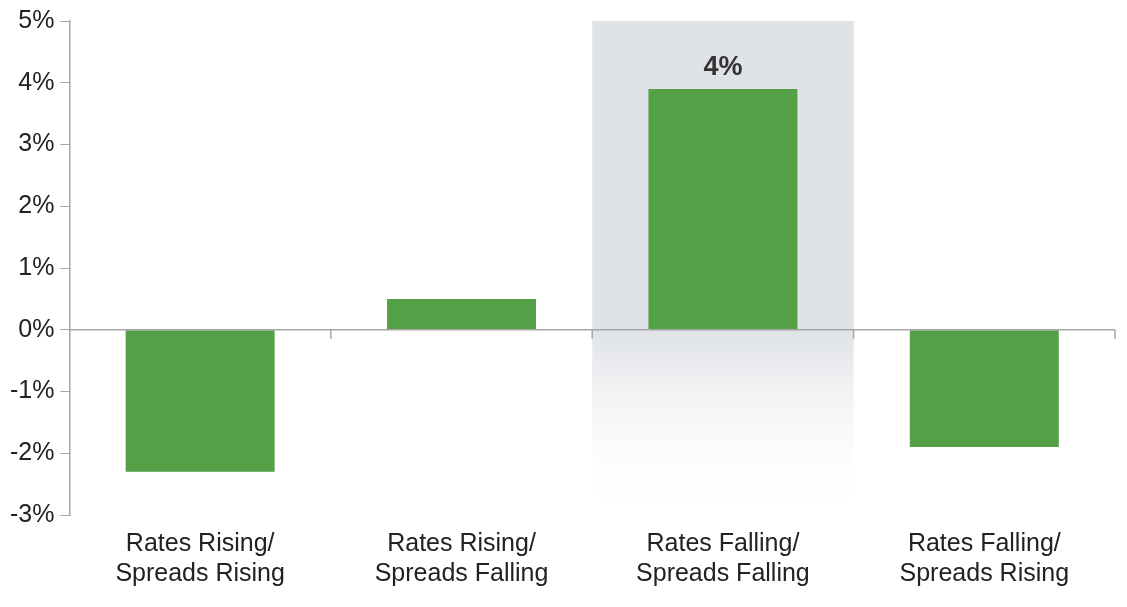 The image size is (1127, 607). What do you see at coordinates (200, 556) in the screenshot?
I see `x-tick-label: Rates Rising/ Spreads Rising` at bounding box center [200, 556].